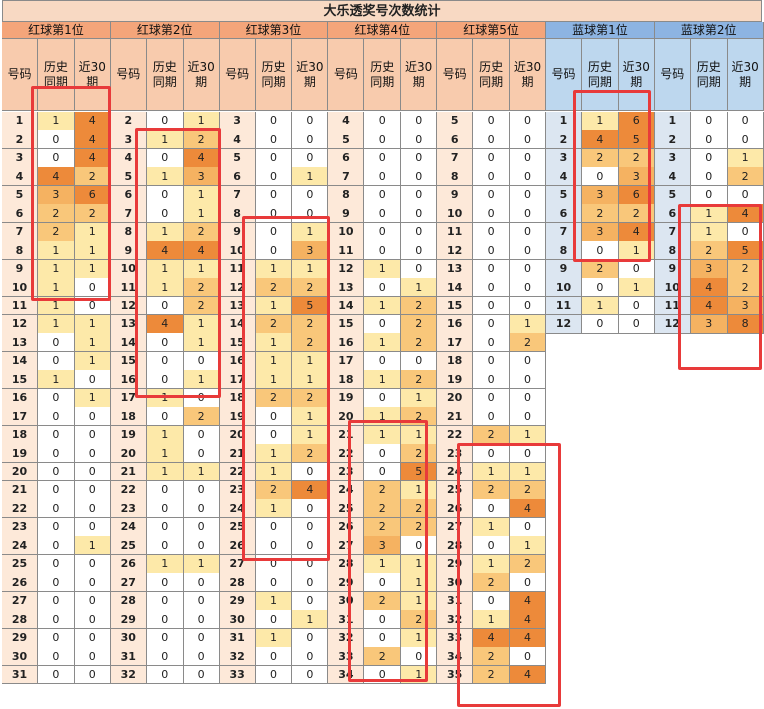 The height and width of the screenshot is (709, 764). What do you see at coordinates (346, 417) in the screenshot?
I see `ball-number-cell: 20` at bounding box center [346, 417].